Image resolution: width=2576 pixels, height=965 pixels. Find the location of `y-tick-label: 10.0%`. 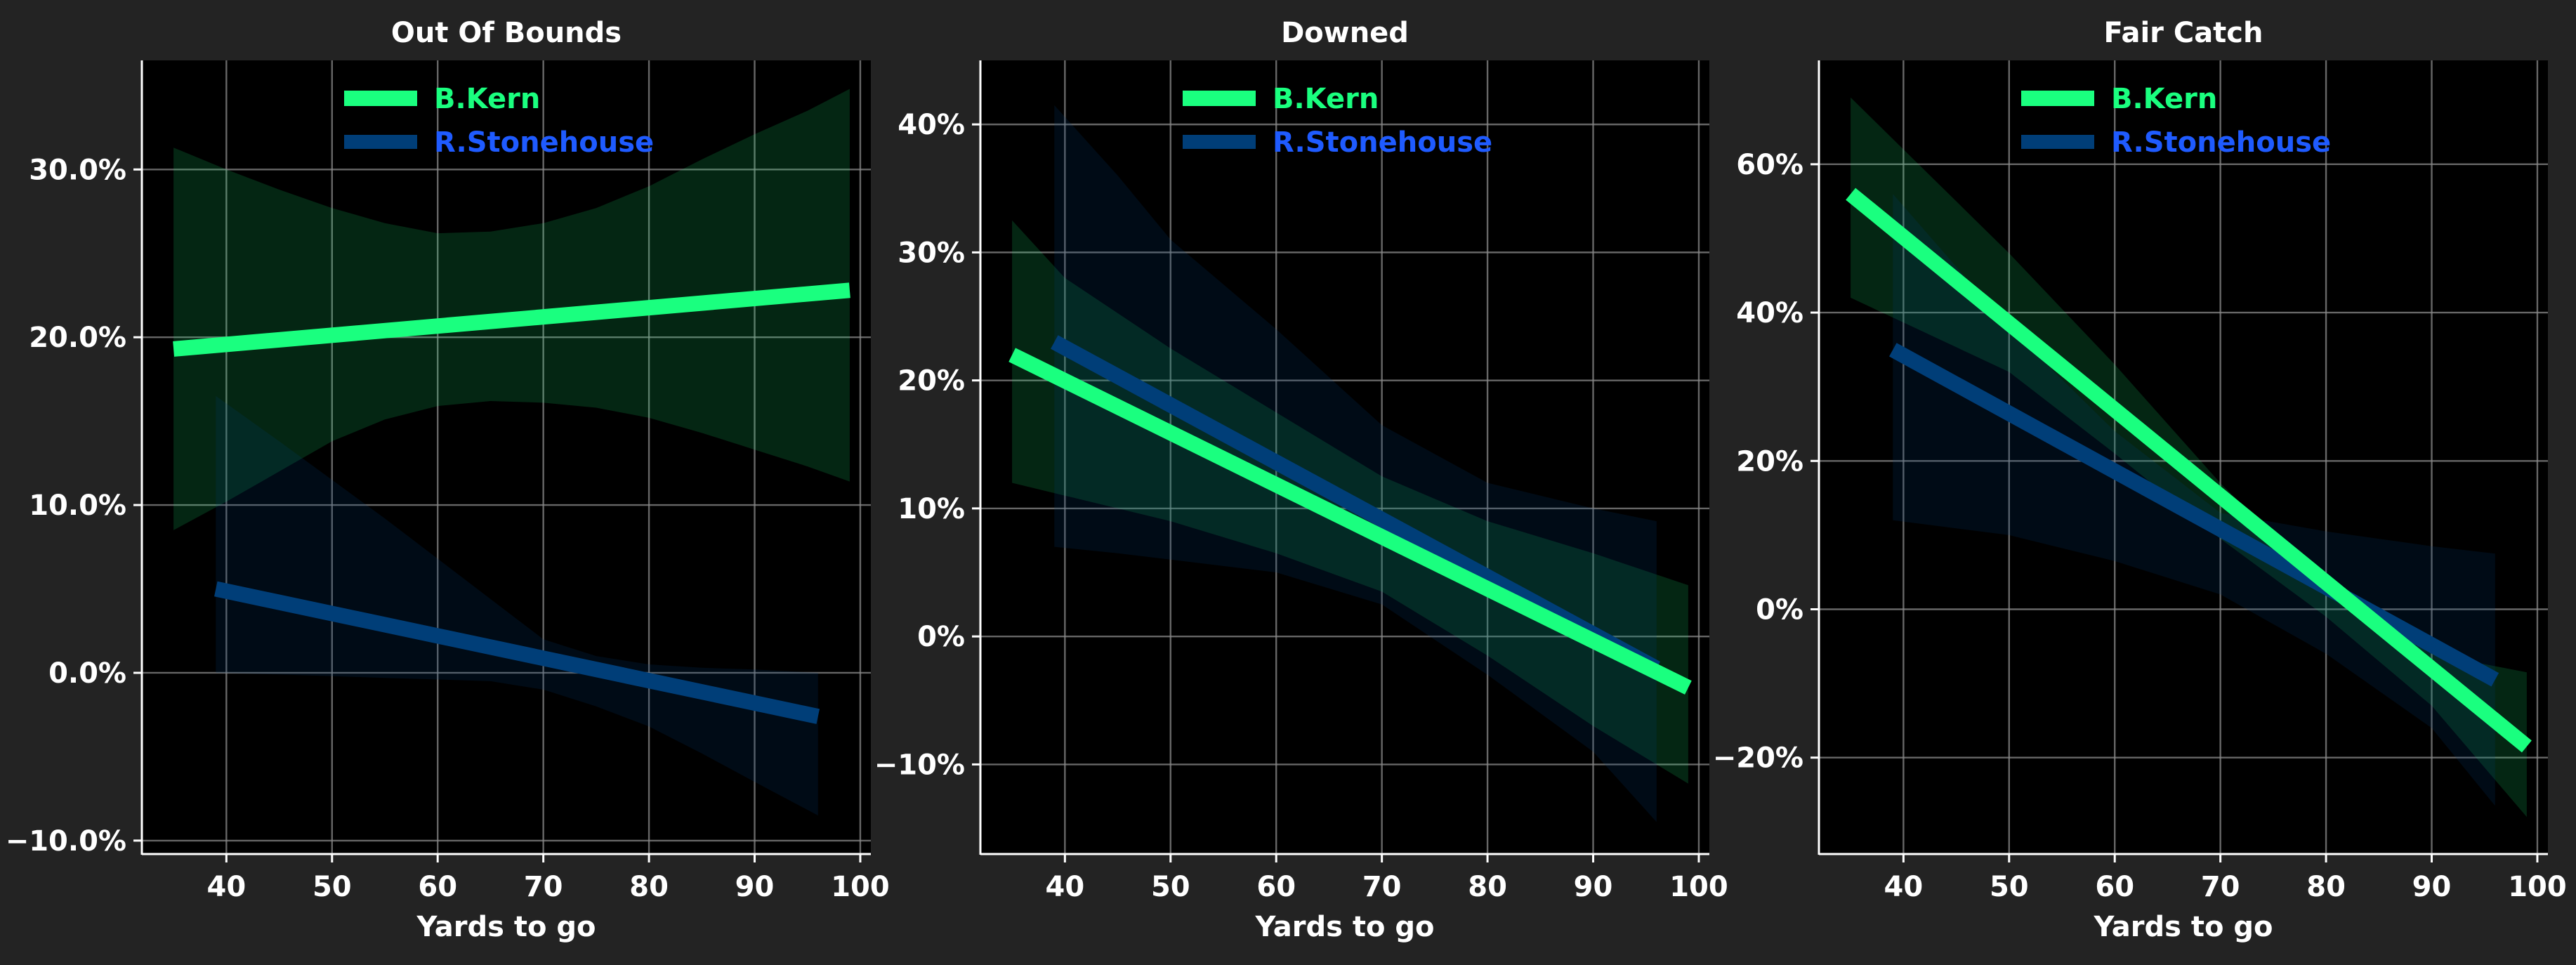

y-tick-label: 10.0% is located at coordinates (77, 506).